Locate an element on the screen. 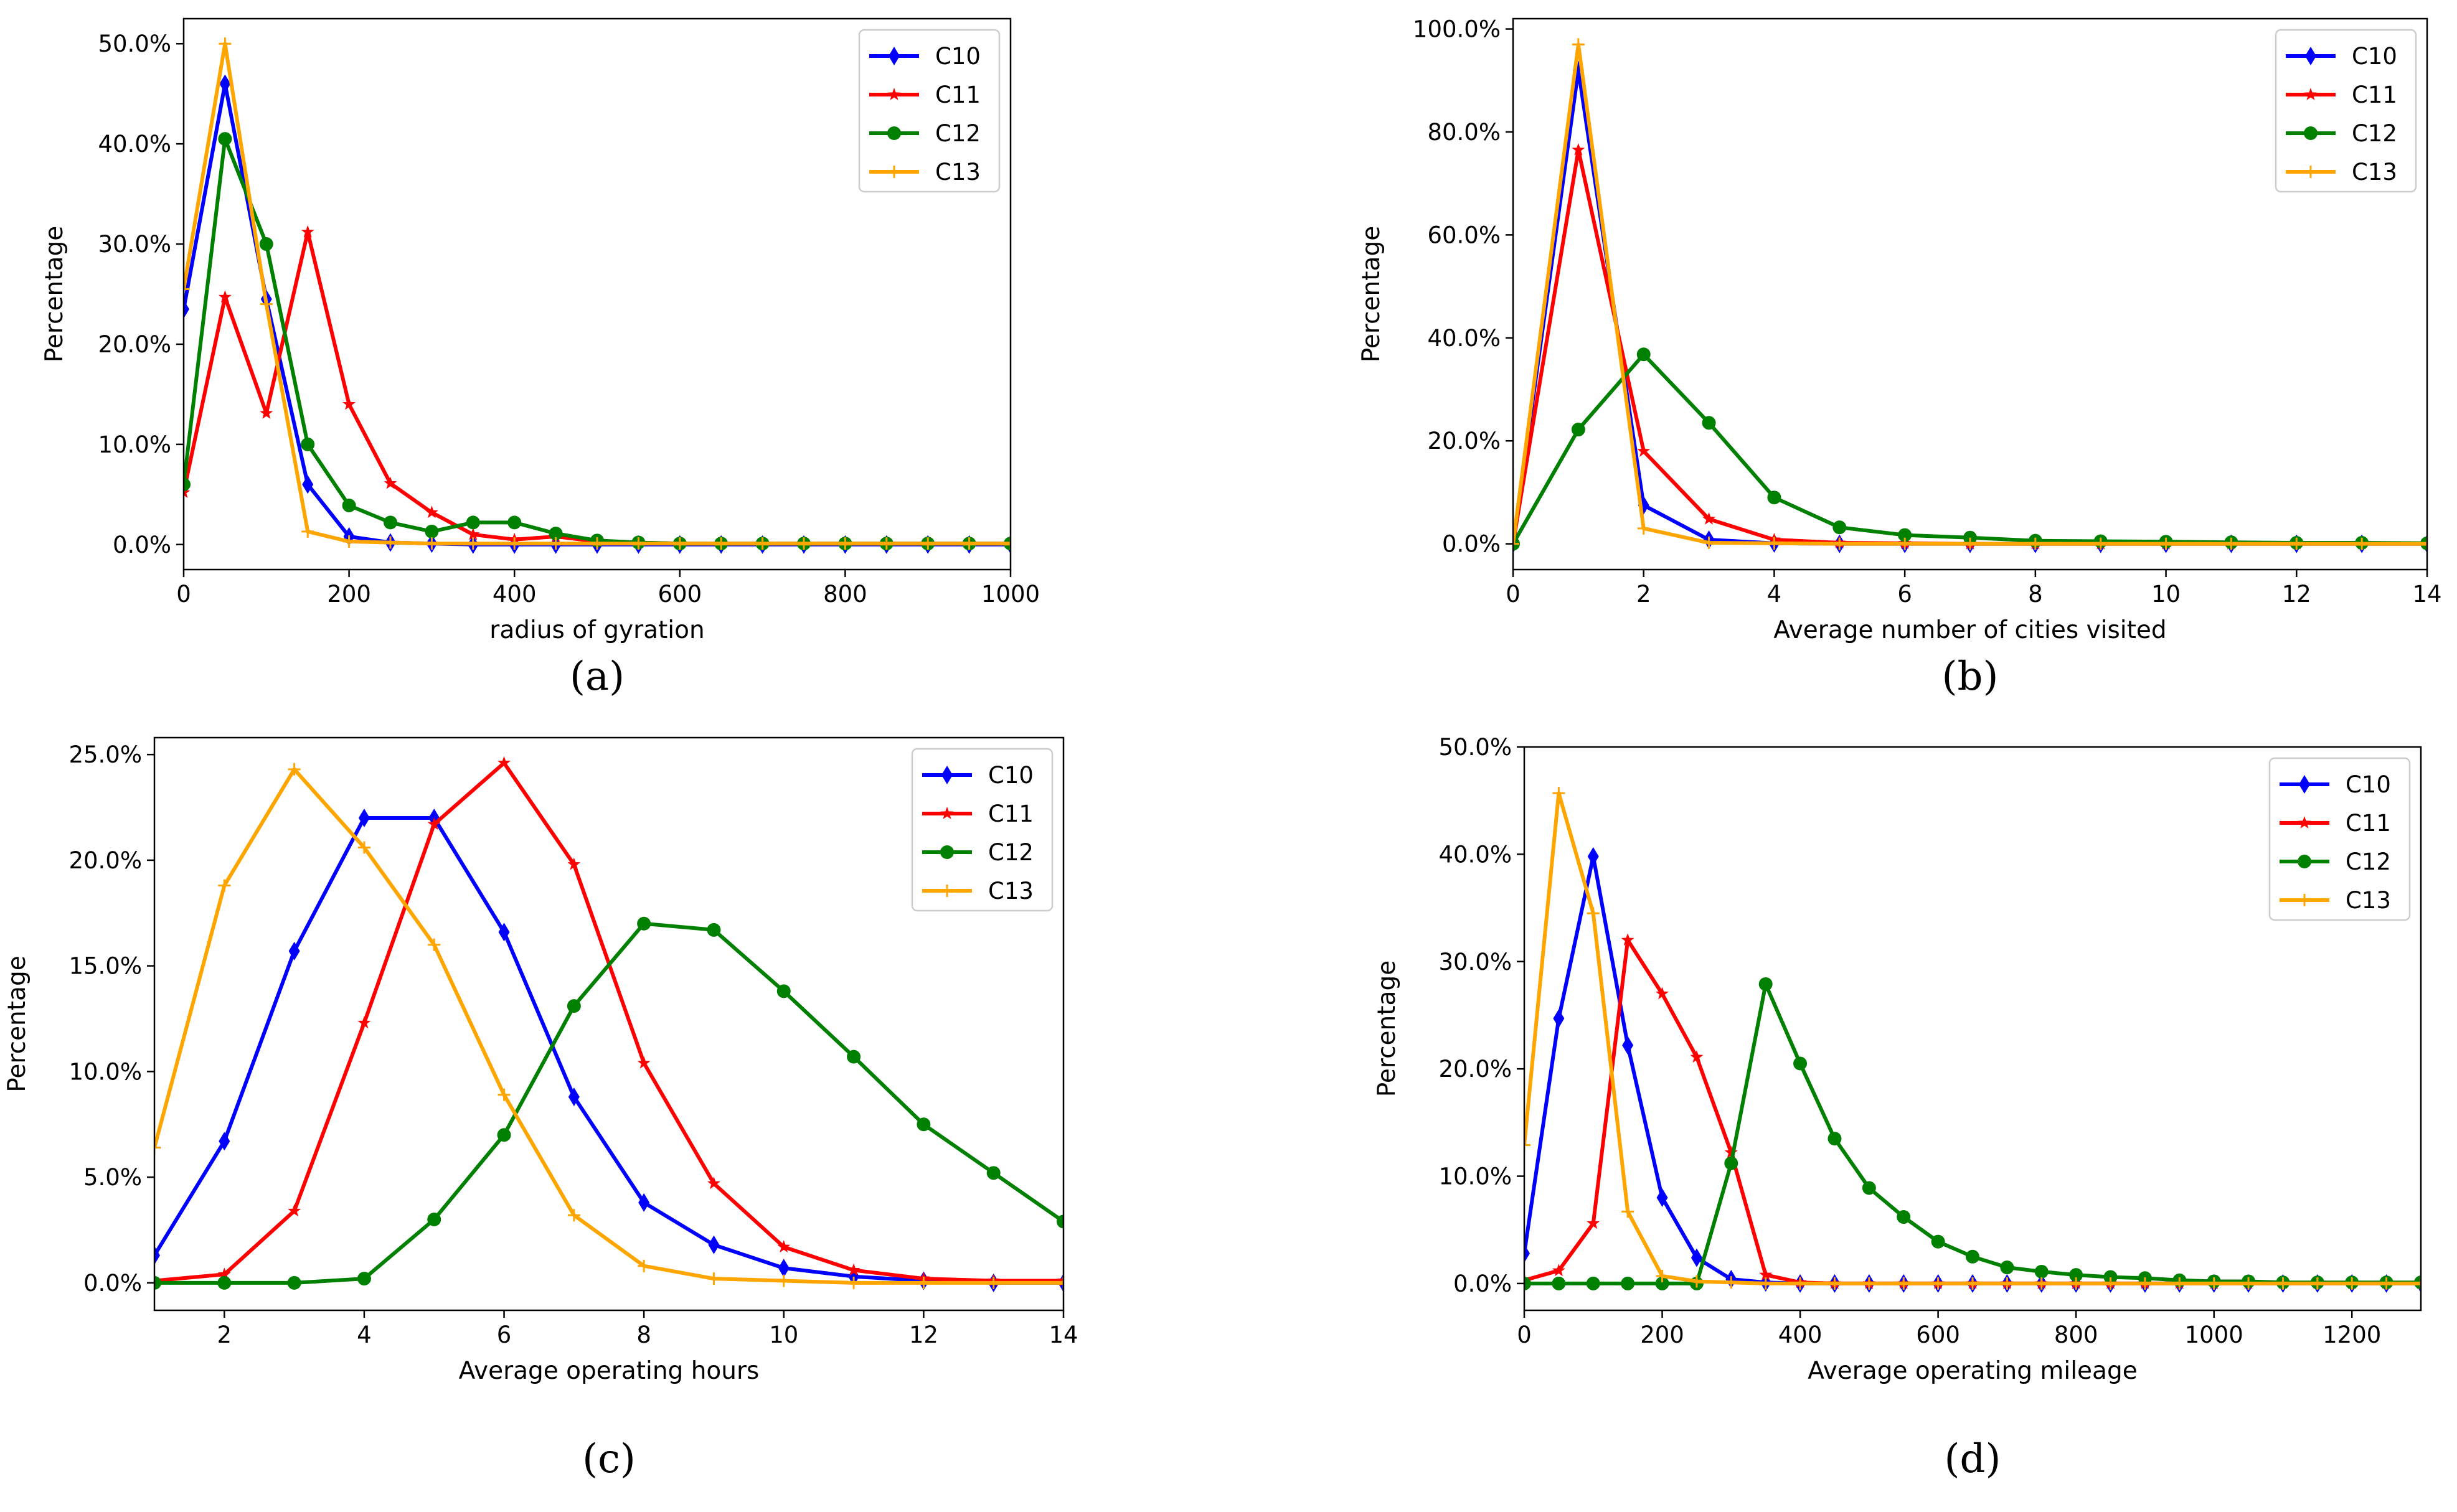 The image size is (2457, 1512). x-tick-label: 1000 is located at coordinates (1010, 594).